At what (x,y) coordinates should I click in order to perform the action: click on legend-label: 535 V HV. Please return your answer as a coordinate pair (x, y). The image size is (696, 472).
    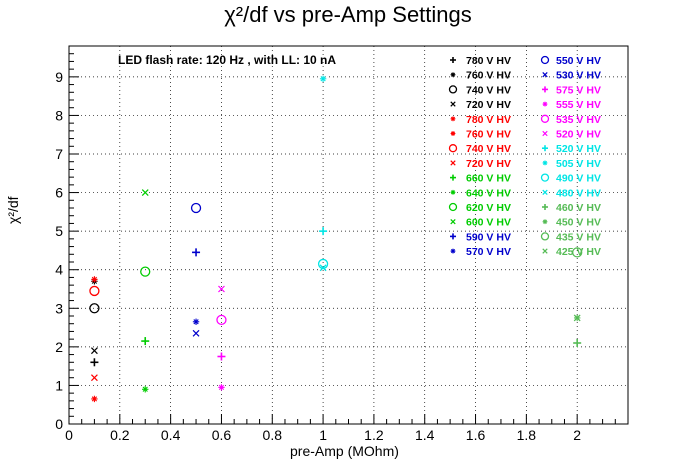
    Looking at the image, I should click on (578, 120).